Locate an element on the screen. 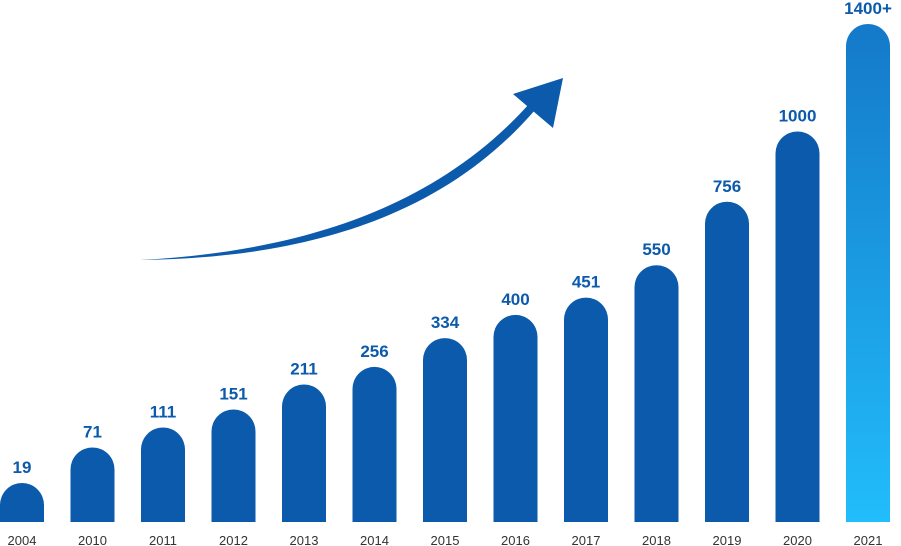 The height and width of the screenshot is (546, 901). value-label-2014: 256 is located at coordinates (374, 351).